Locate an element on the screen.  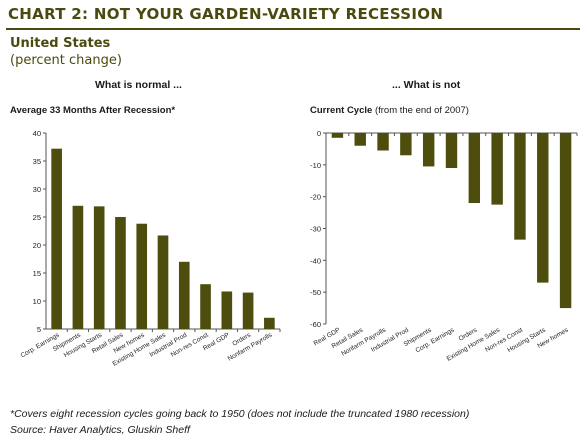
right-panel-heading: ... What is not is located at coordinates (426, 85).